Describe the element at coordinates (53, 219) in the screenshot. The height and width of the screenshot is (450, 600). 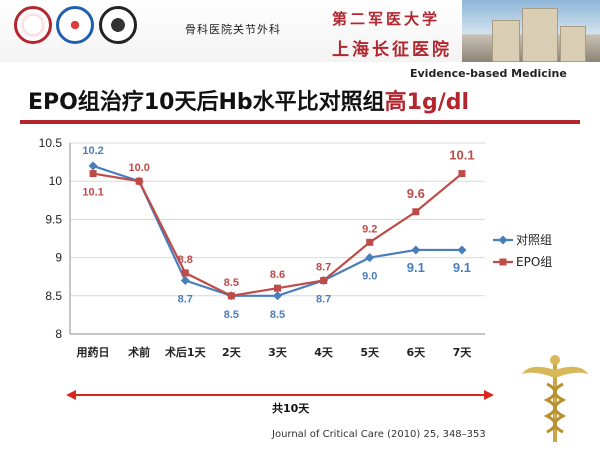
I see `y-tick-label: 9.5` at that location.